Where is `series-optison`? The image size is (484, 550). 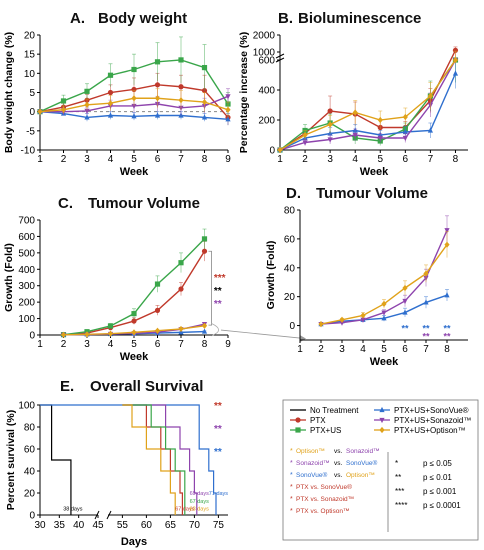 series-optison is located at coordinates (134, 330).